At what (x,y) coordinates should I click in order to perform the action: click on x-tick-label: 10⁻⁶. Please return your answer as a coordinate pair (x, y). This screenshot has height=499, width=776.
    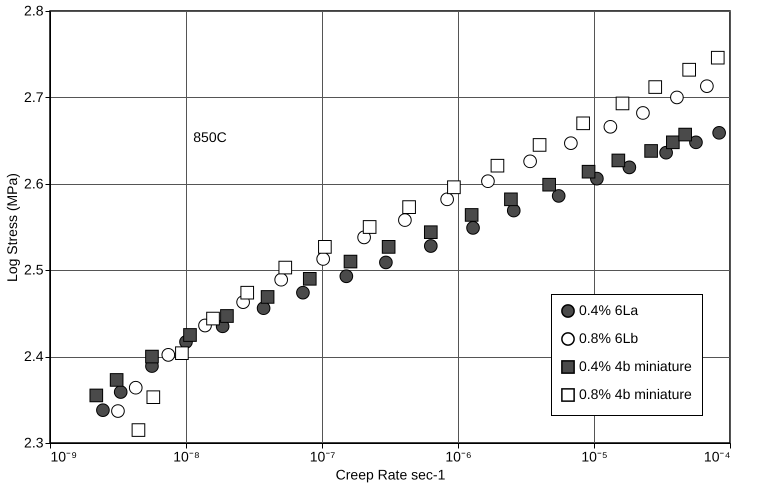
    Looking at the image, I should click on (458, 456).